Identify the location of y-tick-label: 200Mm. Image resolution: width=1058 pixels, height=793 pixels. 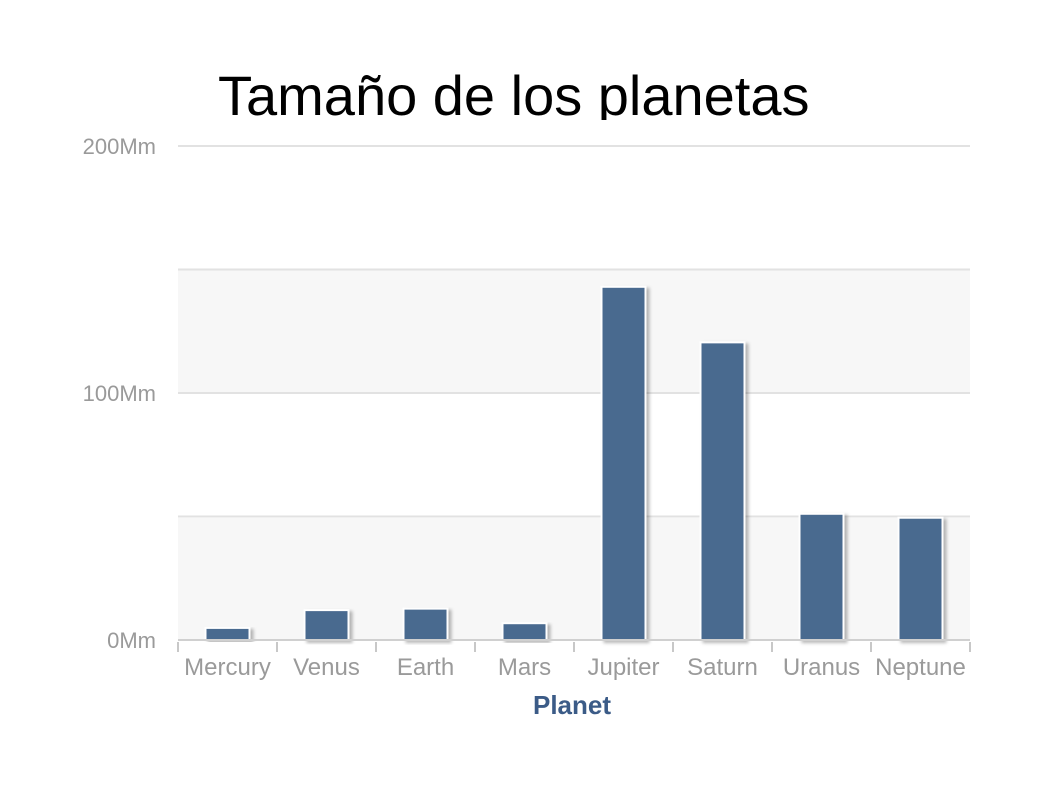
(119, 146).